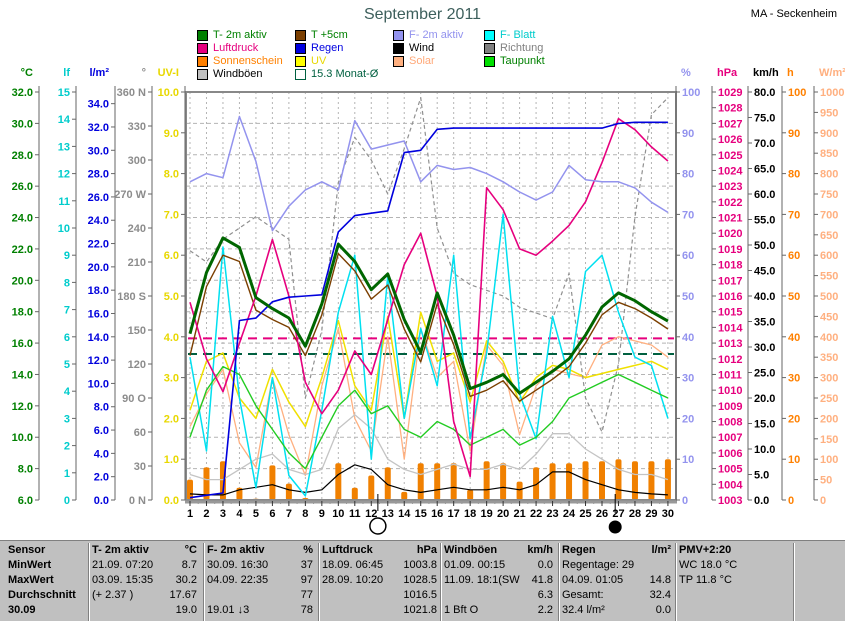  Describe the element at coordinates (429, 447) in the screenshot. I see `series-windb-en` at that location.